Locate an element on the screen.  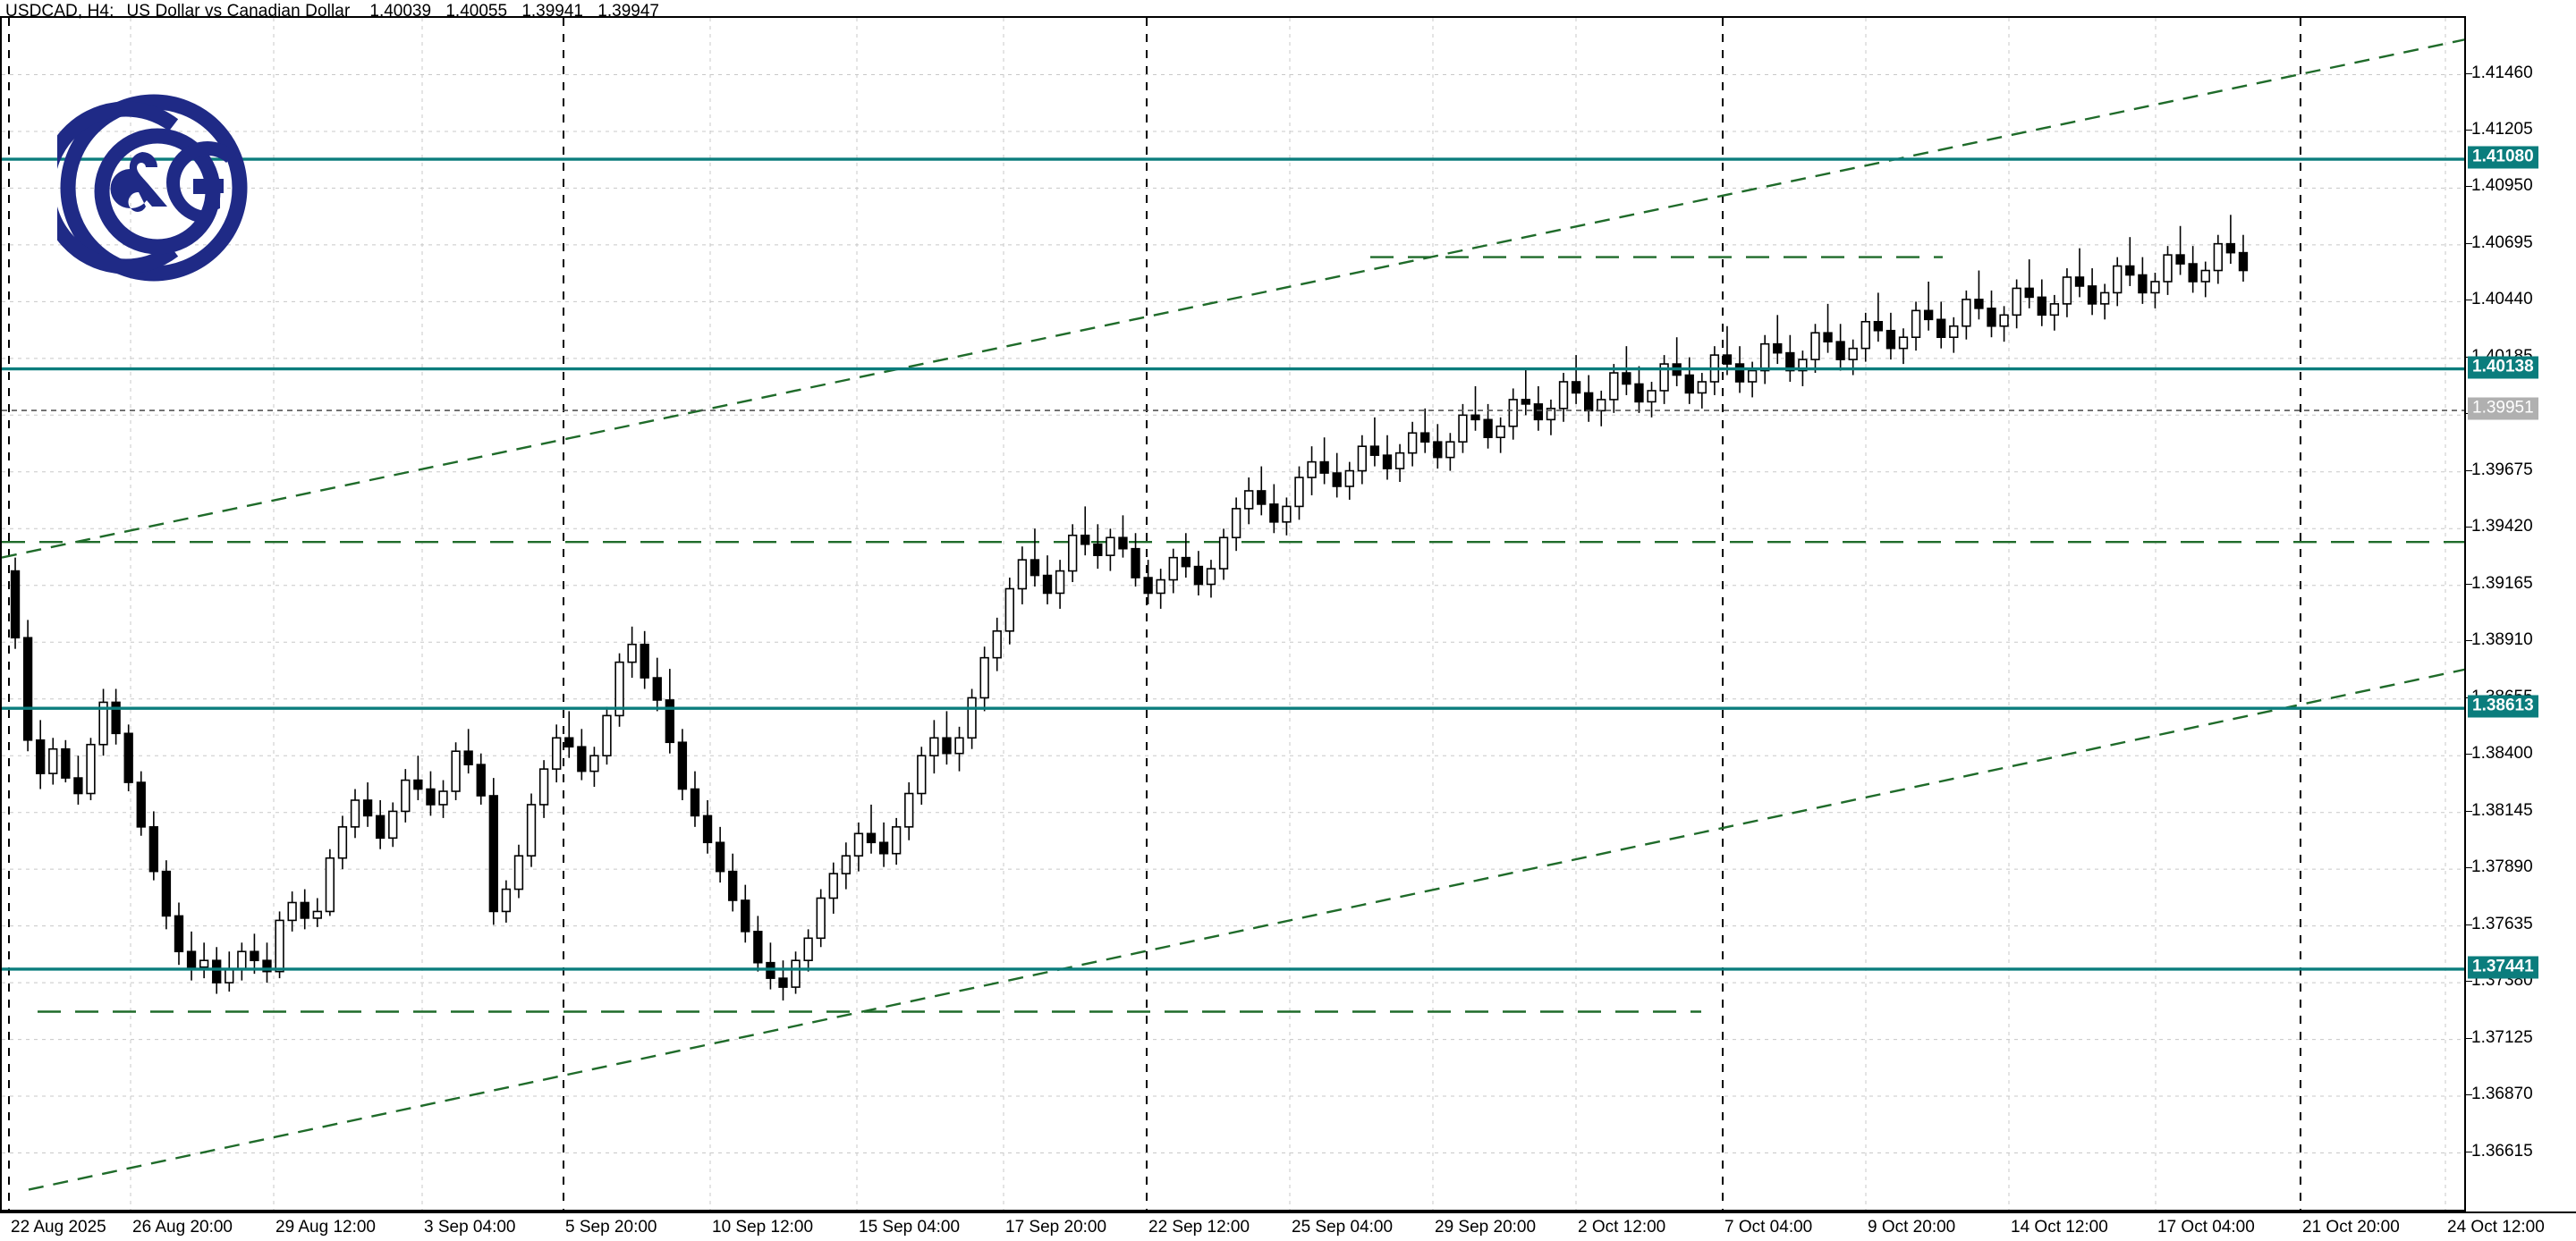
level-badge-resistance-2: 1.40138 is located at coordinates (2503, 367).